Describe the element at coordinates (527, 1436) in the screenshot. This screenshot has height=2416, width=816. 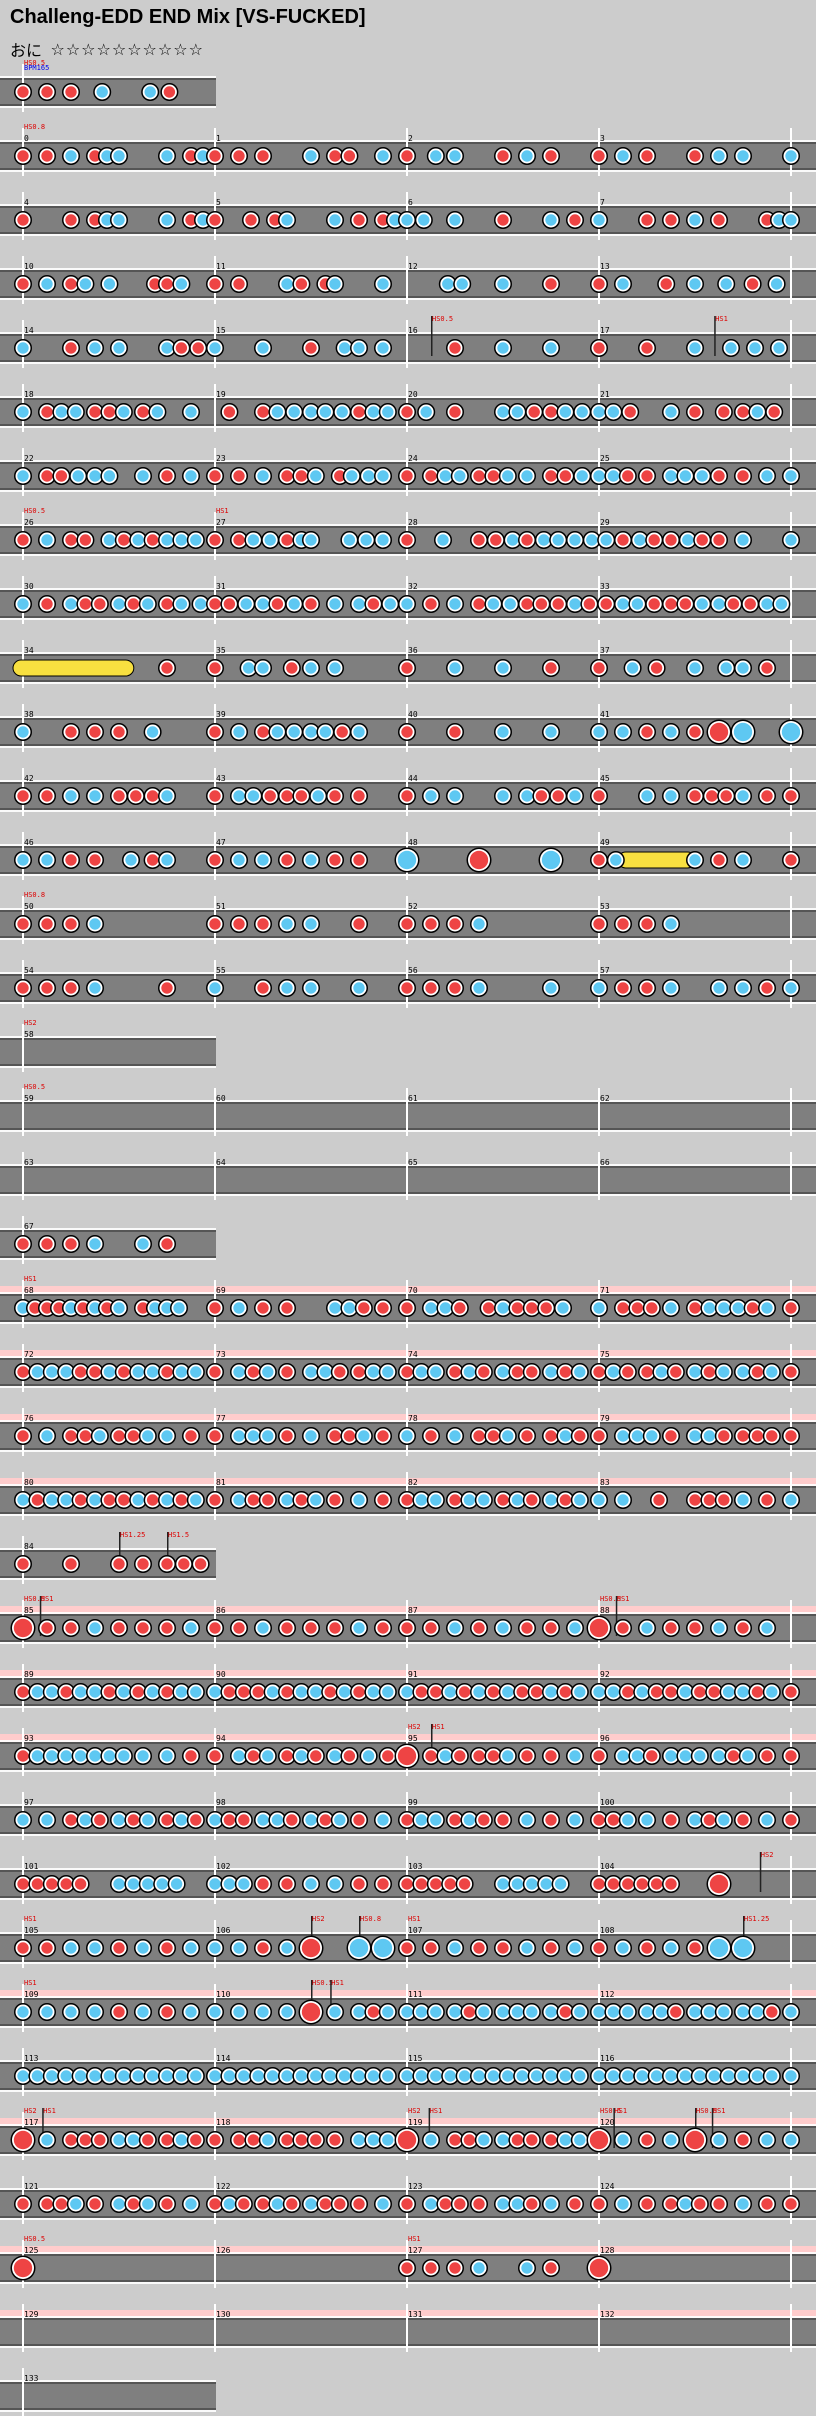
I see `chart-row-20-don-note` at that location.